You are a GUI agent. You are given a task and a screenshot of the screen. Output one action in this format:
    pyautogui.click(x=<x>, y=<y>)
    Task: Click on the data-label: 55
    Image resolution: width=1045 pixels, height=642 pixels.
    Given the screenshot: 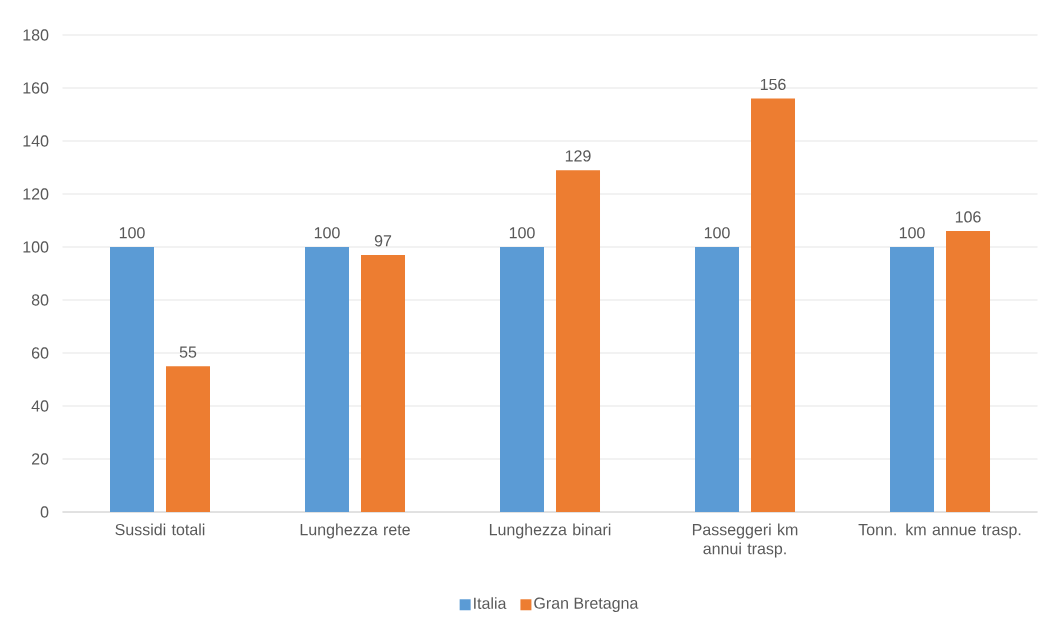 What is the action you would take?
    pyautogui.click(x=188, y=352)
    